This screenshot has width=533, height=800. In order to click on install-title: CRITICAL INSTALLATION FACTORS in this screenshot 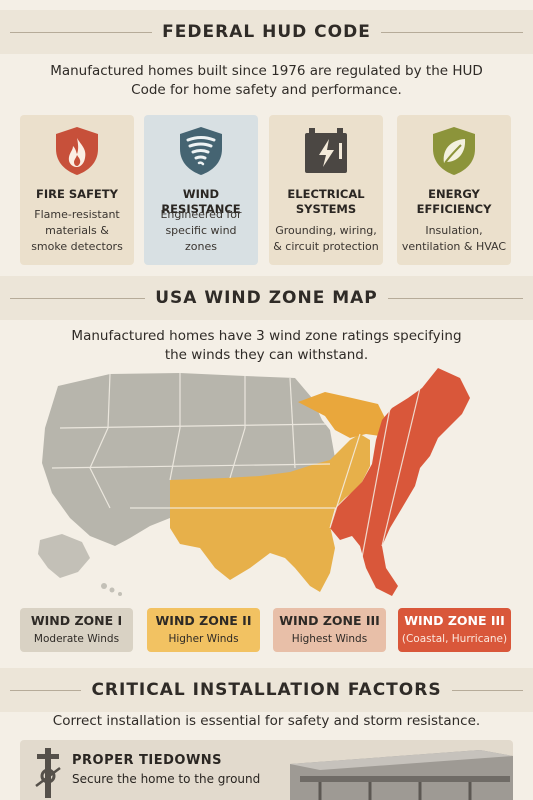, I will do `click(266, 690)`.